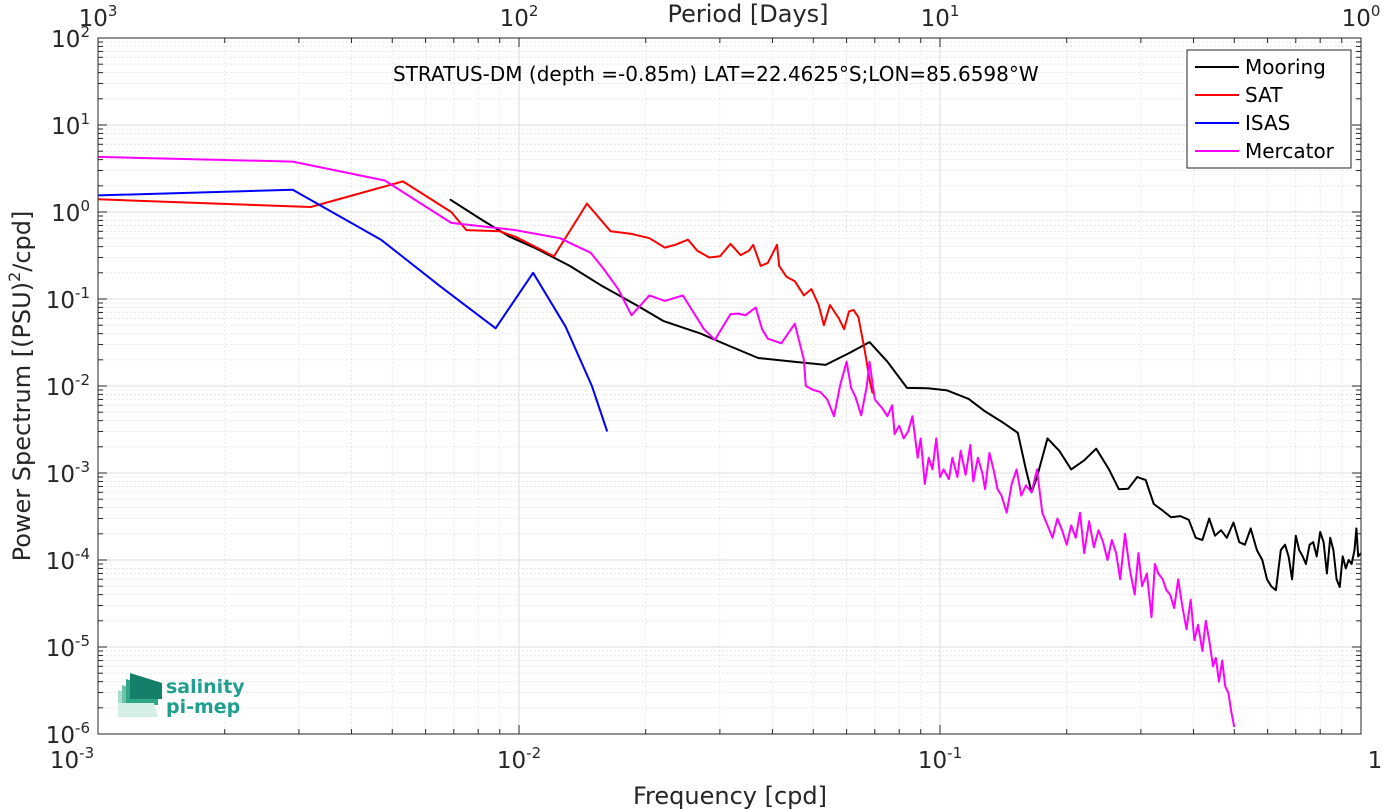 The height and width of the screenshot is (809, 1383). I want to click on y-tick-label: 10⁻², so click(68, 386).